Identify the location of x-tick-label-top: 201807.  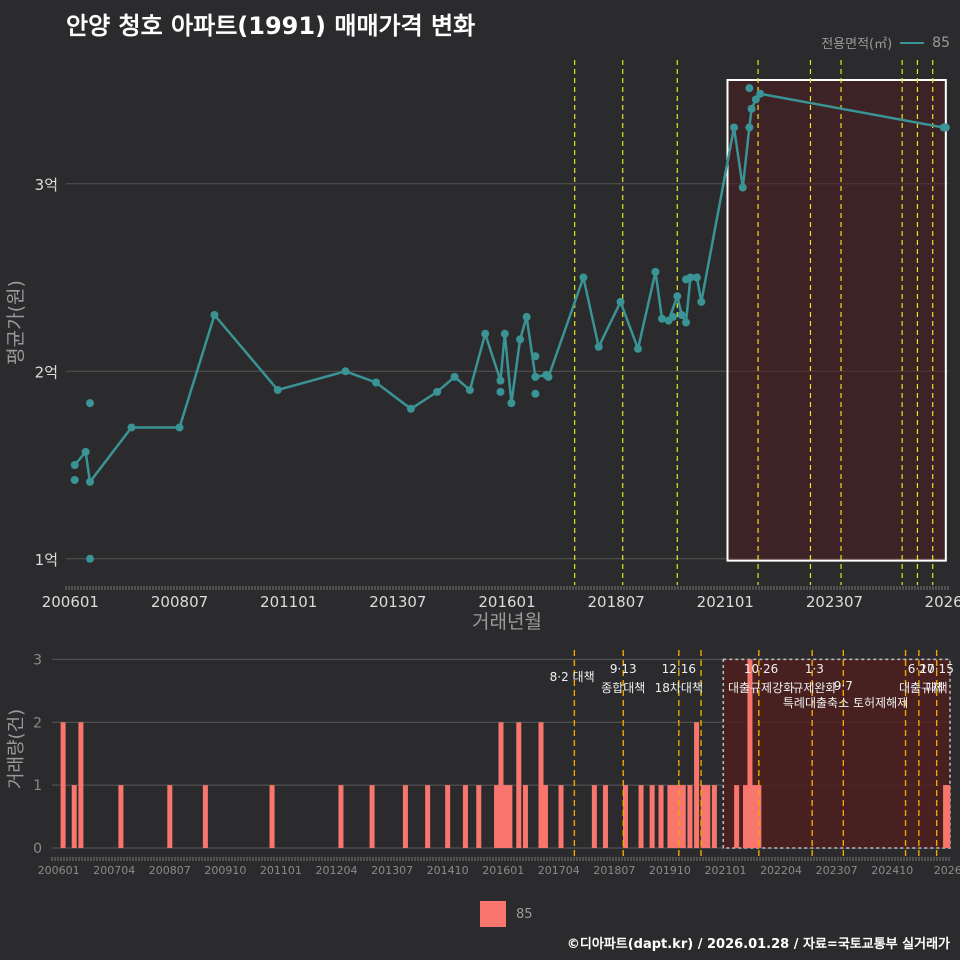
(616, 602).